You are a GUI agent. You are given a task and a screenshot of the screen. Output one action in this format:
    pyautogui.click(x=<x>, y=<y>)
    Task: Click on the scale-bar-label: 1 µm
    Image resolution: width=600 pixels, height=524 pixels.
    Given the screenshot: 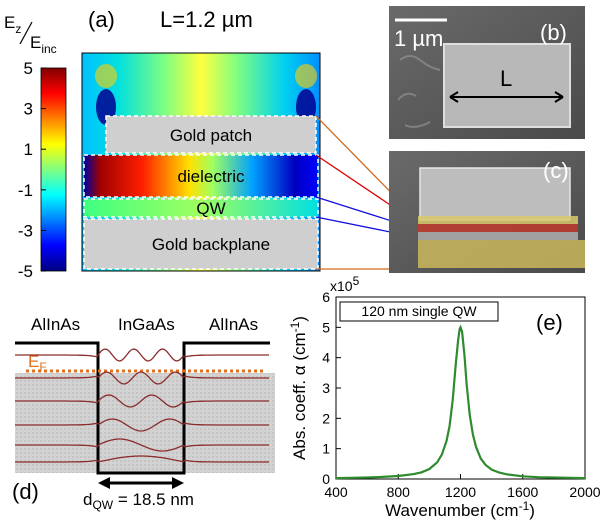 What is the action you would take?
    pyautogui.click(x=418, y=38)
    